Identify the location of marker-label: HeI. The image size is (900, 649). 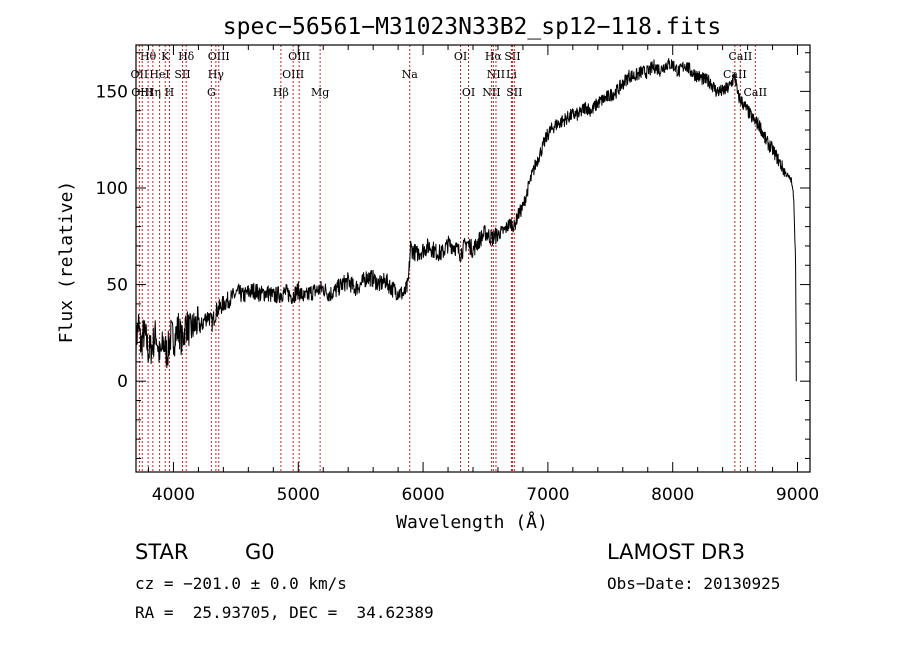
(159, 74).